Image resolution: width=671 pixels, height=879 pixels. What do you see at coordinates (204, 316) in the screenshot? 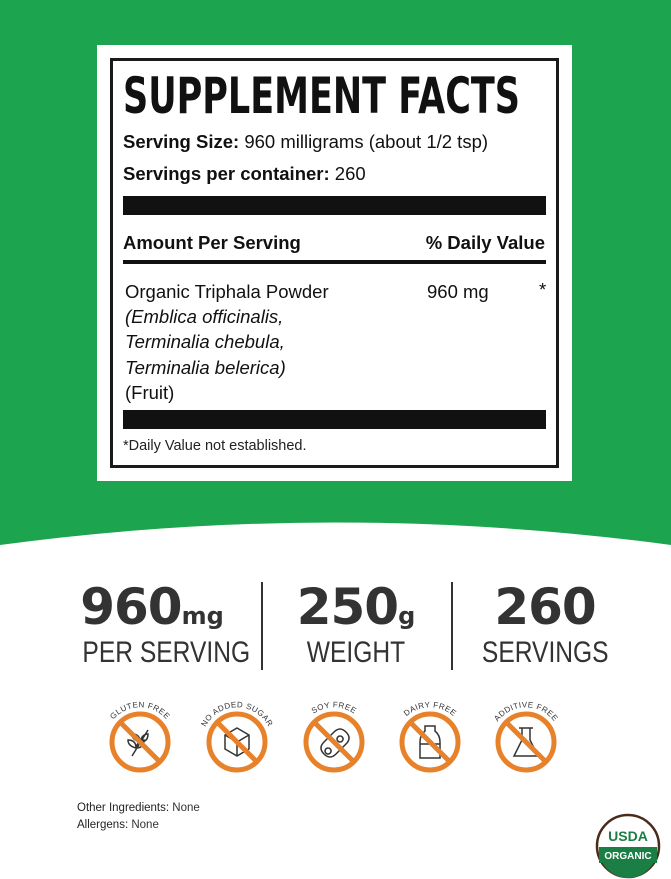
I see `latin-name: (Emblica officinalis,` at bounding box center [204, 316].